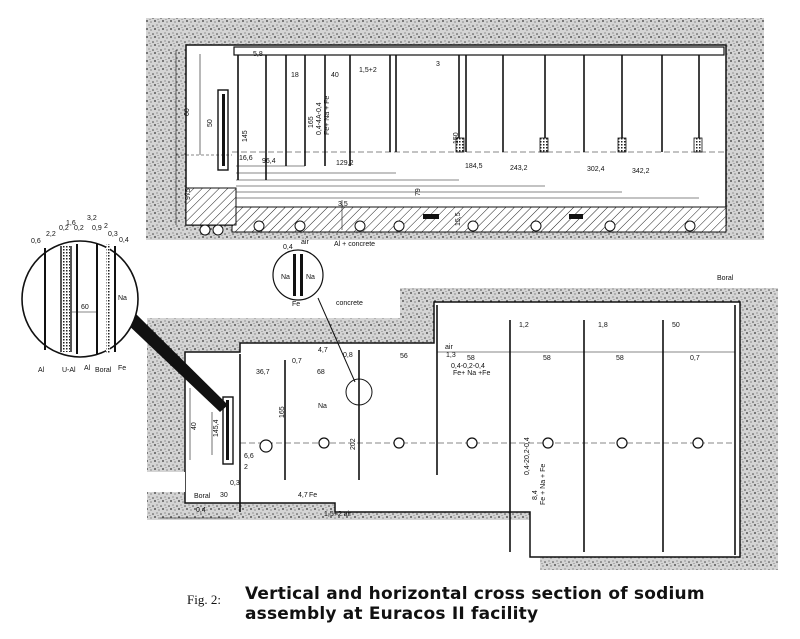 This screenshot has width=800, height=639. I want to click on dim-label: 30, so click(224, 495).